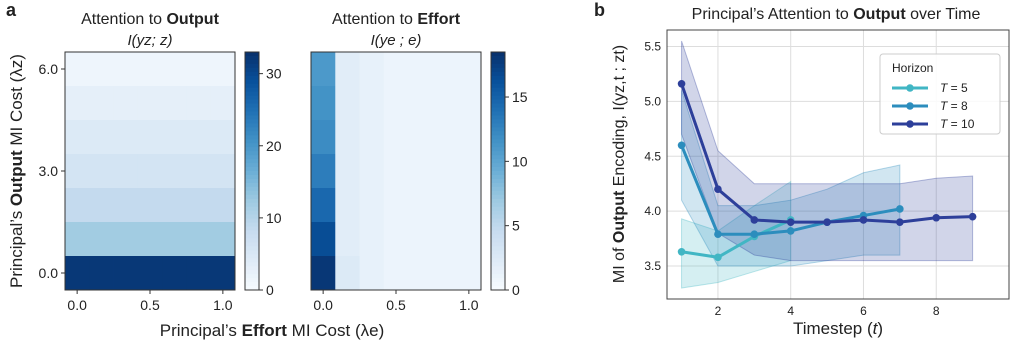 The width and height of the screenshot is (1013, 346). Describe the element at coordinates (469, 137) in the screenshot. I see `heatmap-effort-cell-r2-c6` at that location.